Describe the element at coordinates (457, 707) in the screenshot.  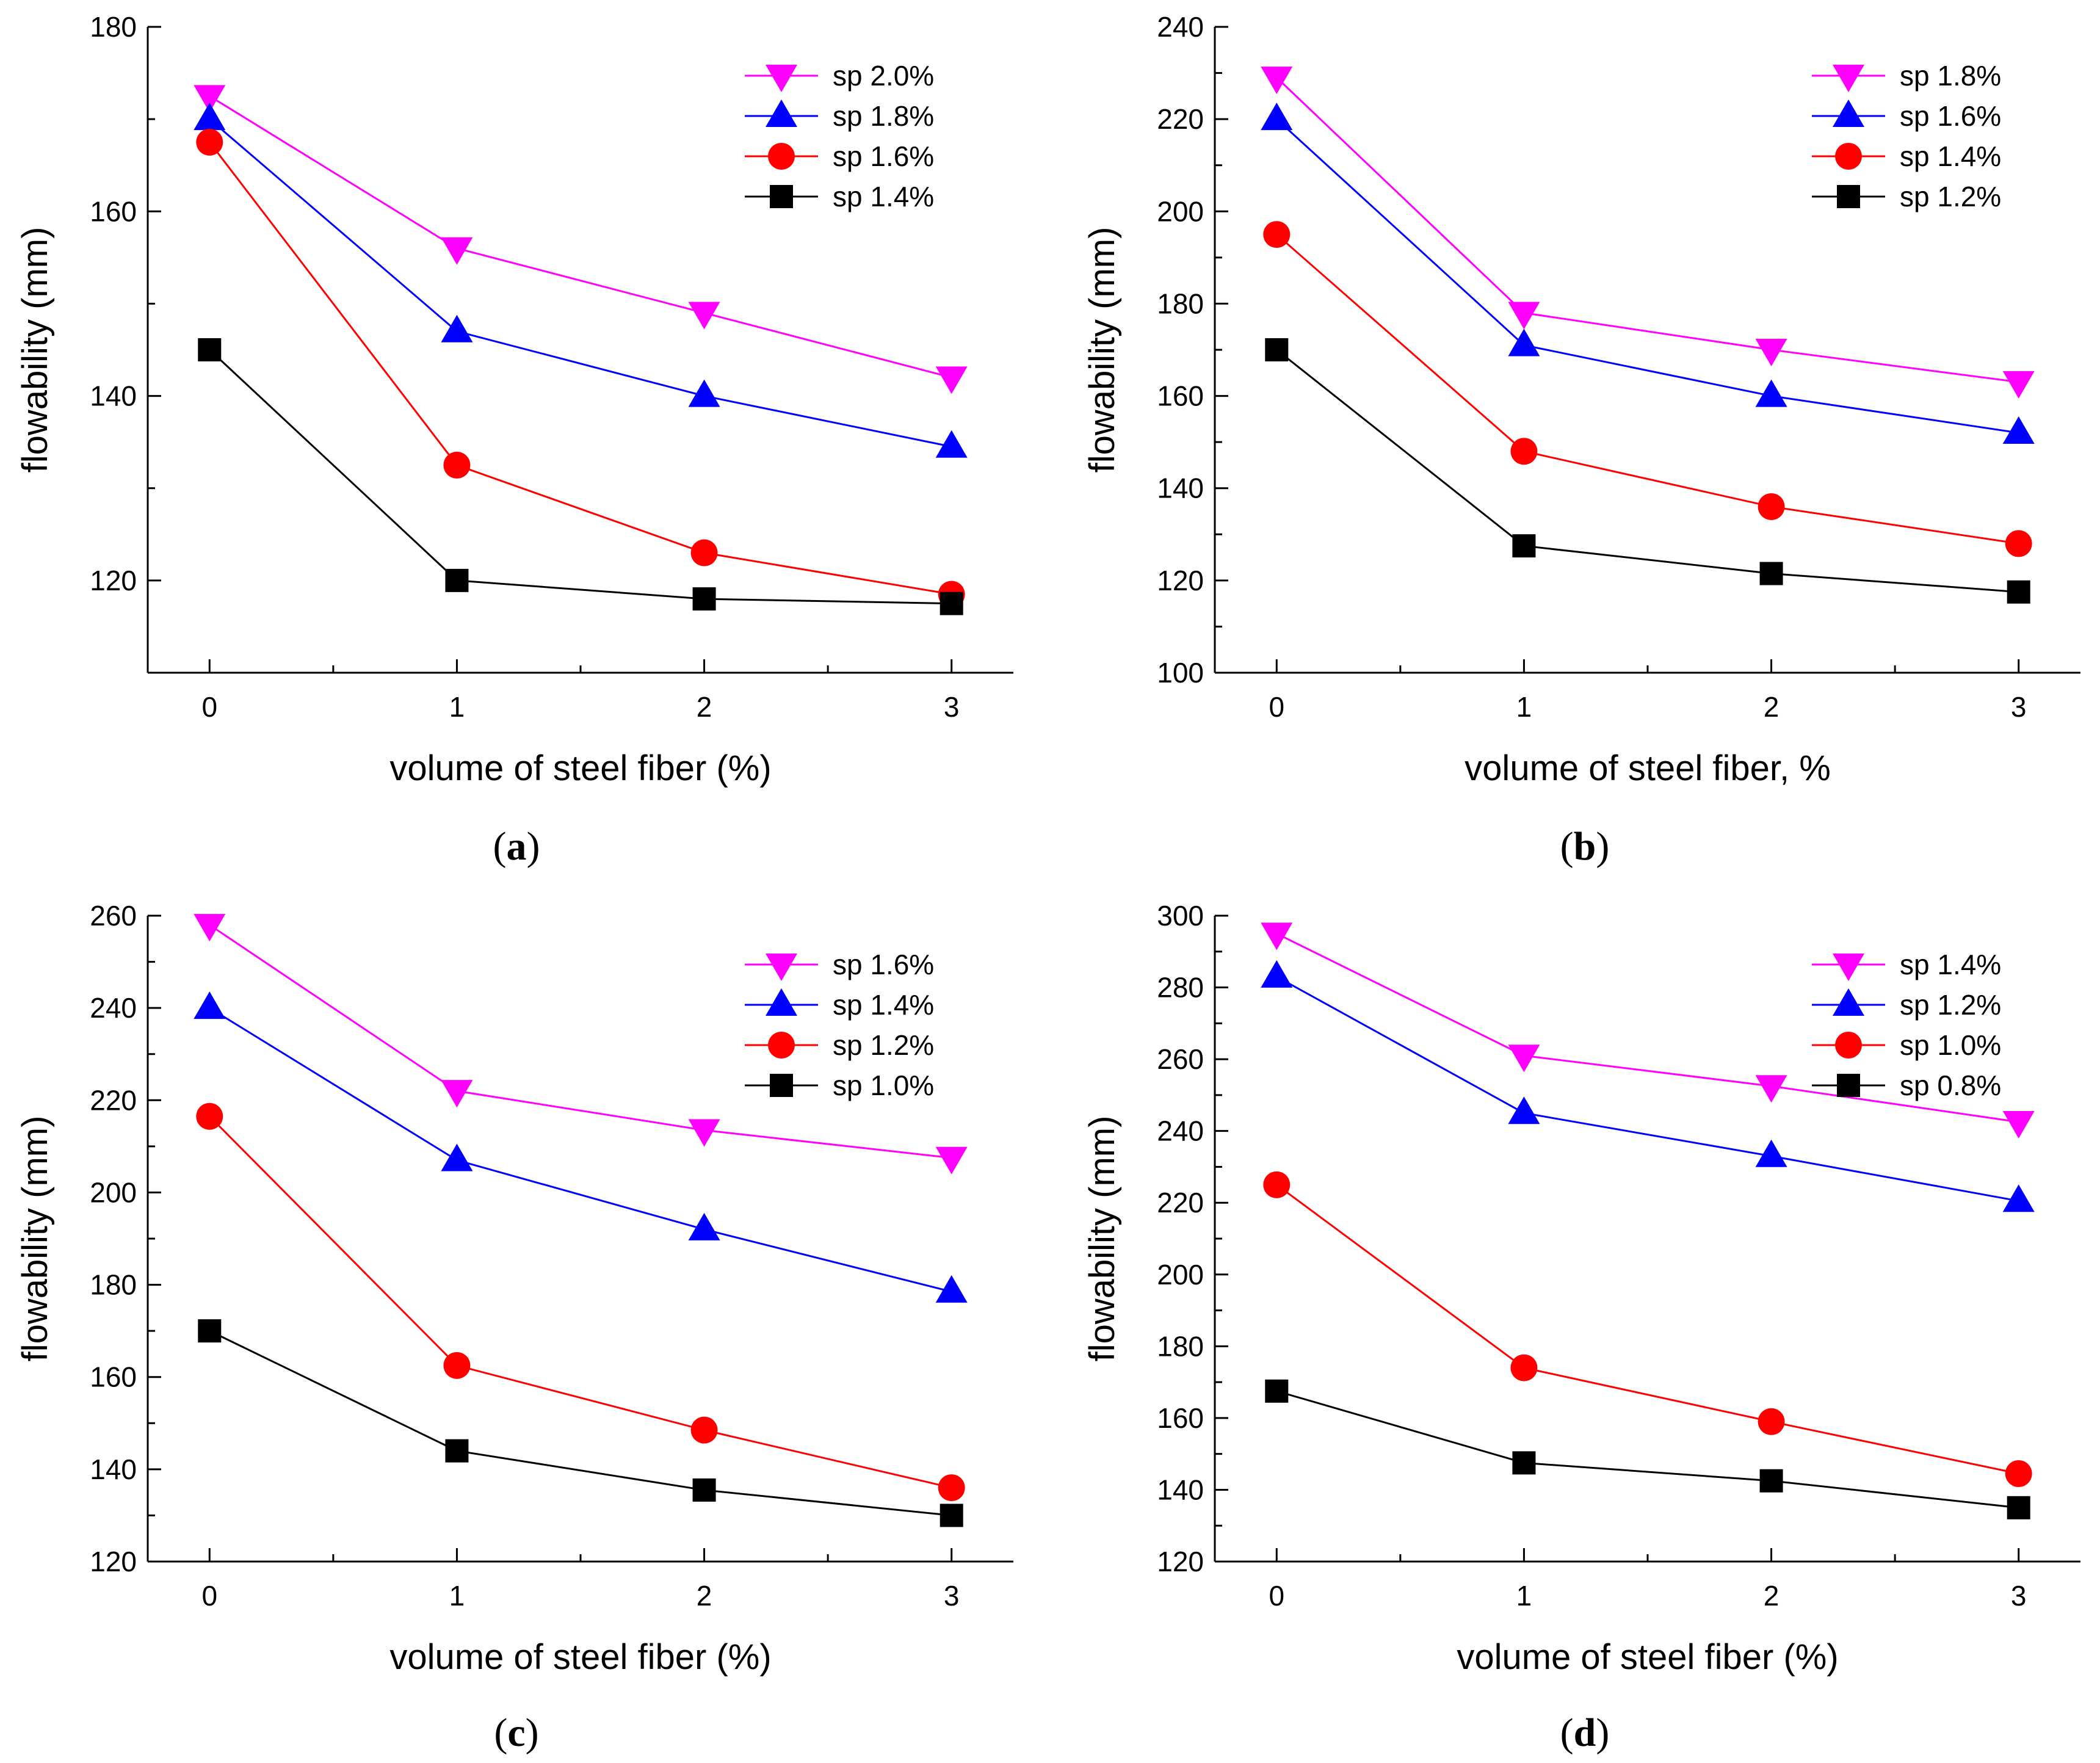
I see `x-tick-label: 1` at that location.